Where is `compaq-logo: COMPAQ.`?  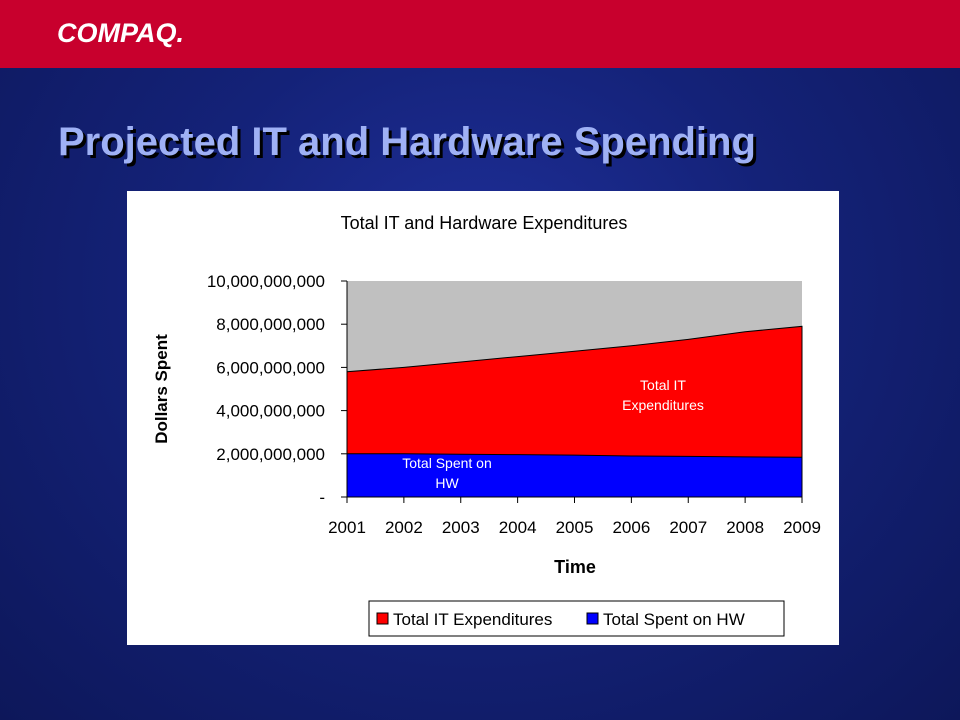 compaq-logo: COMPAQ. is located at coordinates (120, 33).